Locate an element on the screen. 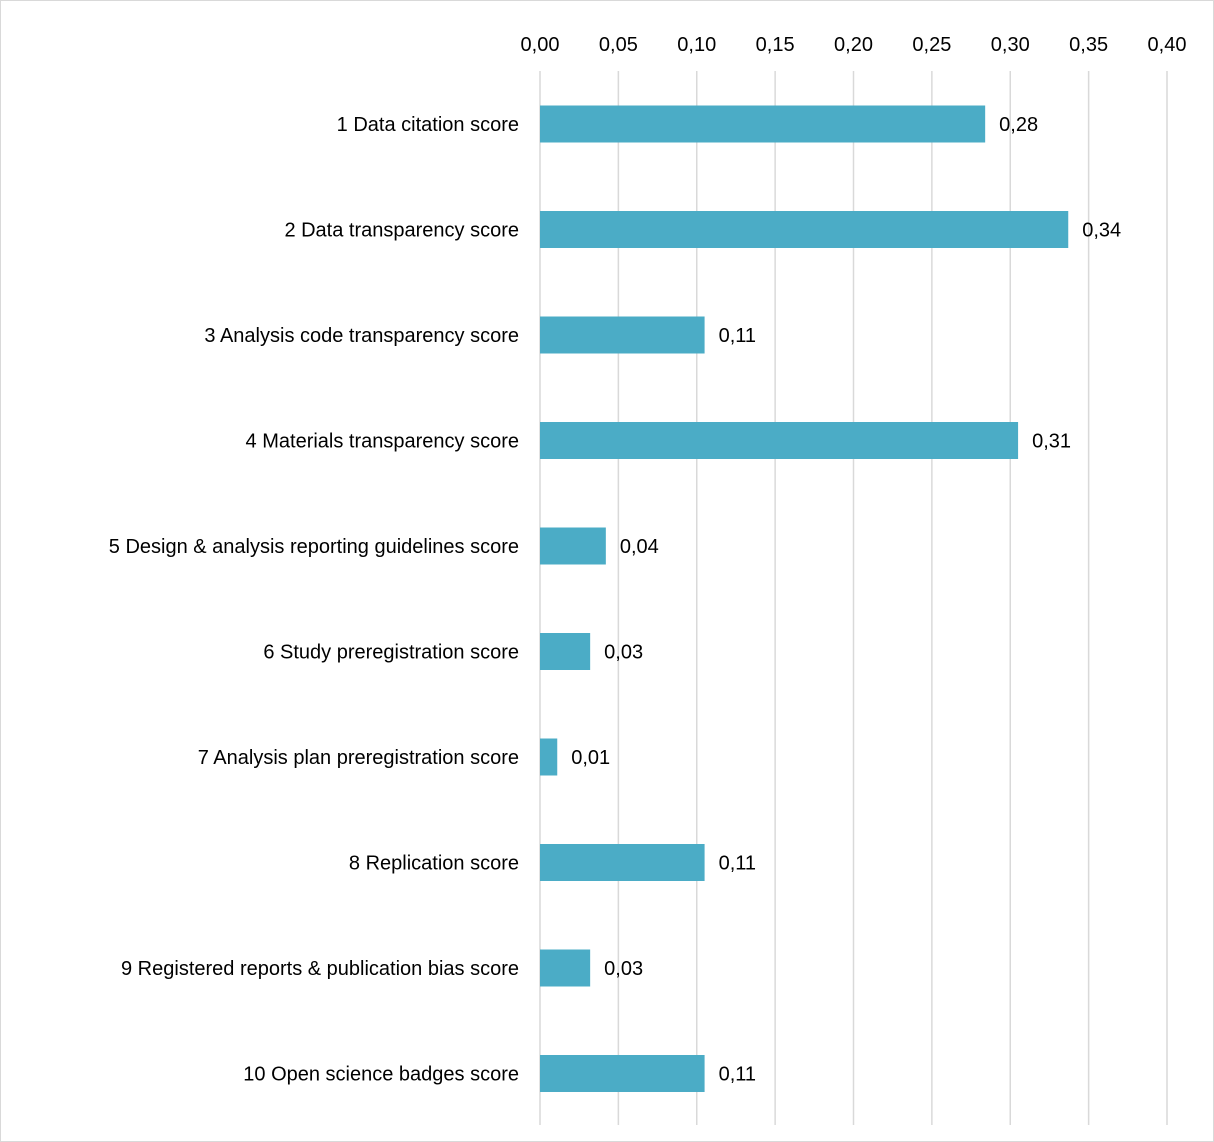 This screenshot has width=1214, height=1142. x-tick-label: 0,15 is located at coordinates (775, 45).